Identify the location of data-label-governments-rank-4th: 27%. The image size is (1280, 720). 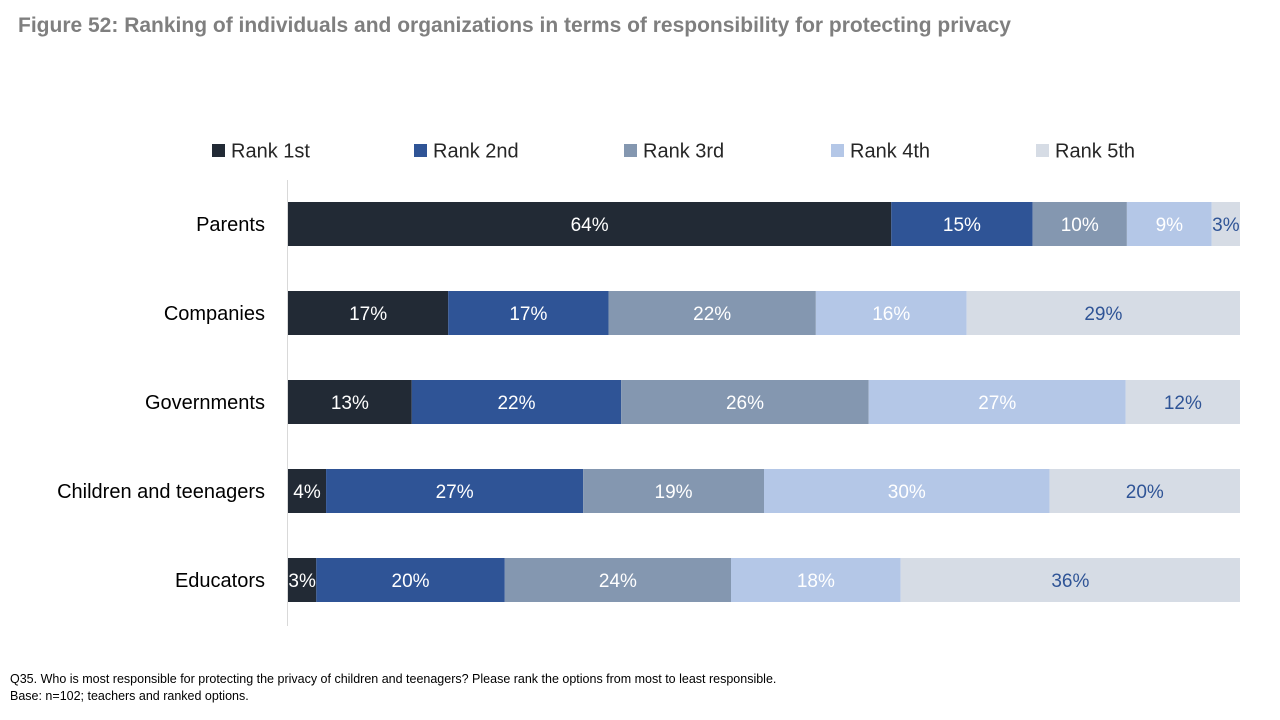
(997, 403).